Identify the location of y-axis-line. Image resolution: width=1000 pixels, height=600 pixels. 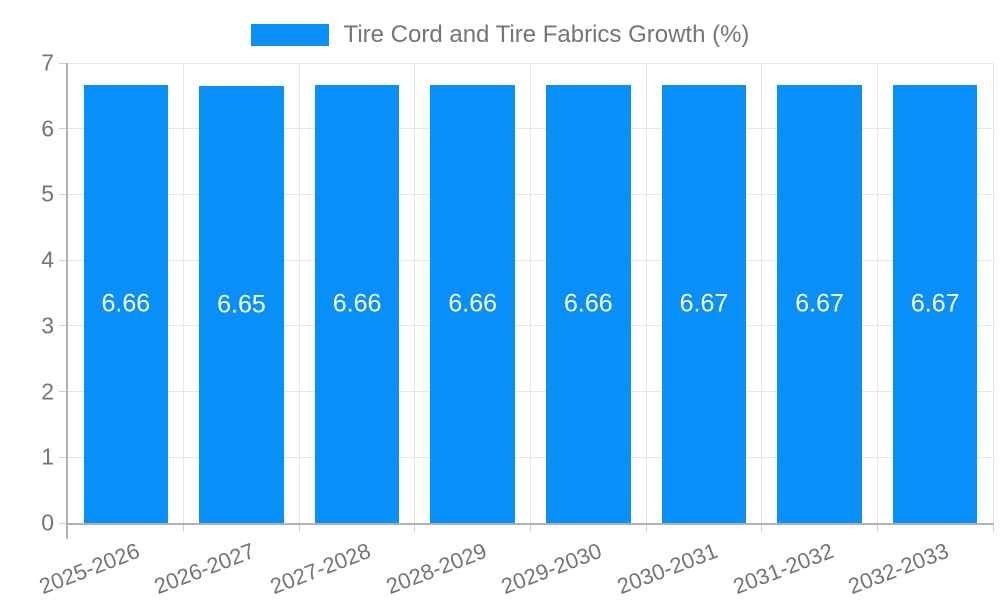
(67, 301).